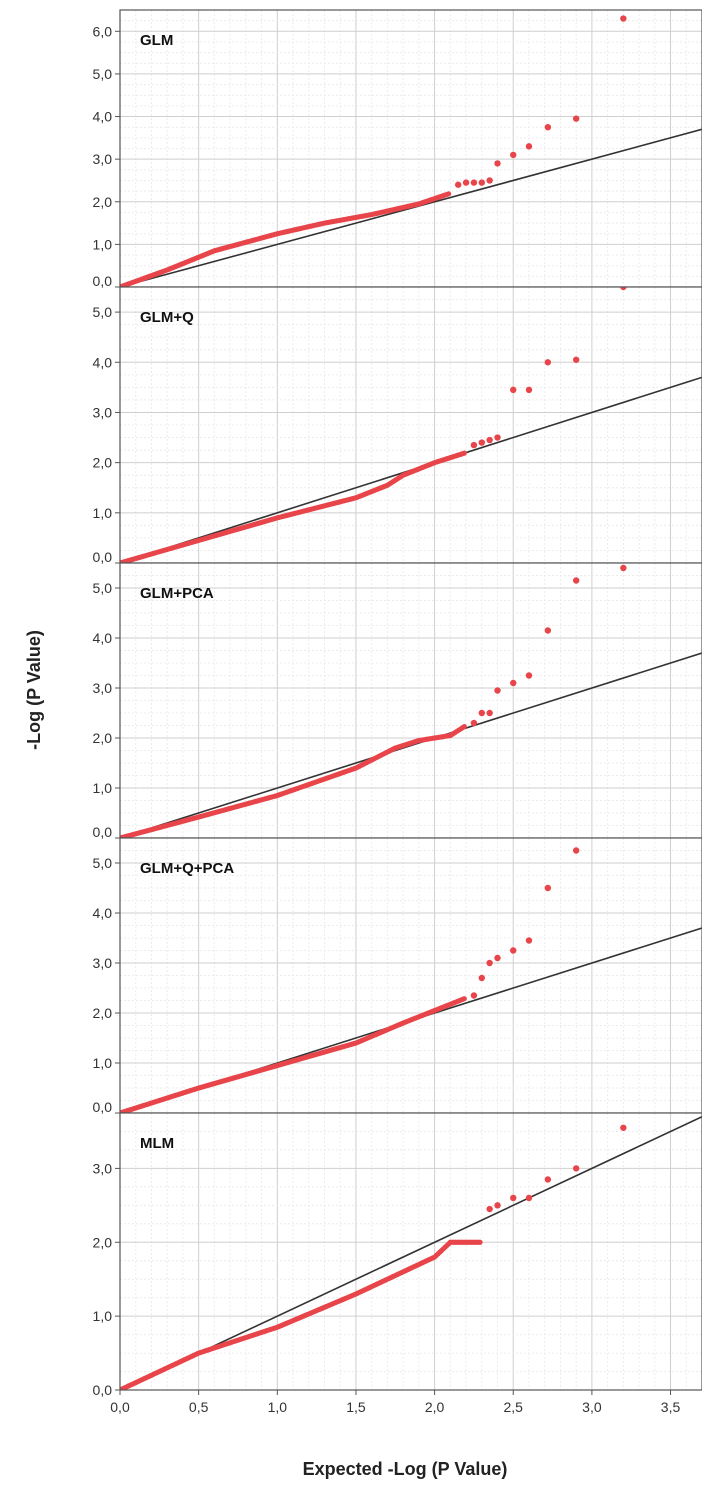  Describe the element at coordinates (34, 690) in the screenshot. I see `y-axis-title: -Log (P Value)` at that location.